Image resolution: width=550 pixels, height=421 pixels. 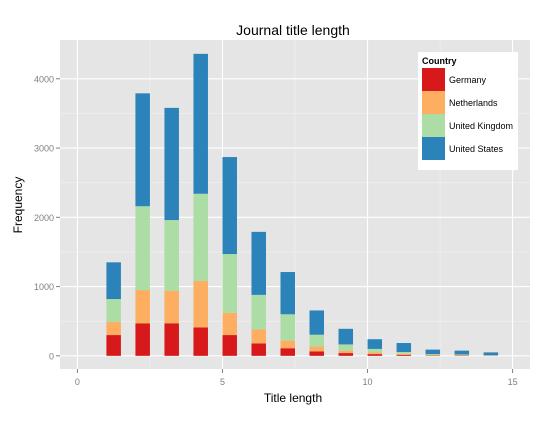 What do you see at coordinates (293, 30) in the screenshot?
I see `chart-title: Journal title length` at bounding box center [293, 30].